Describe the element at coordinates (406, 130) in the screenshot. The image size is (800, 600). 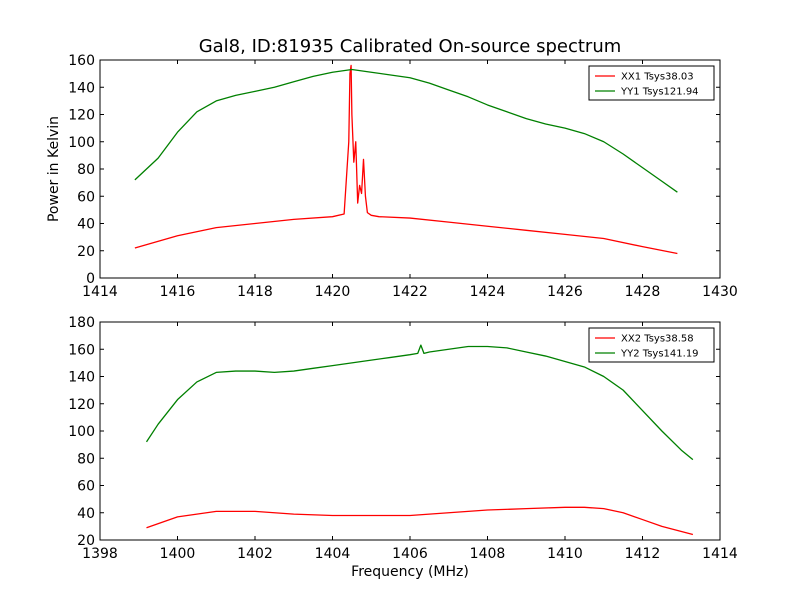
I see `series-line-yy1` at that location.